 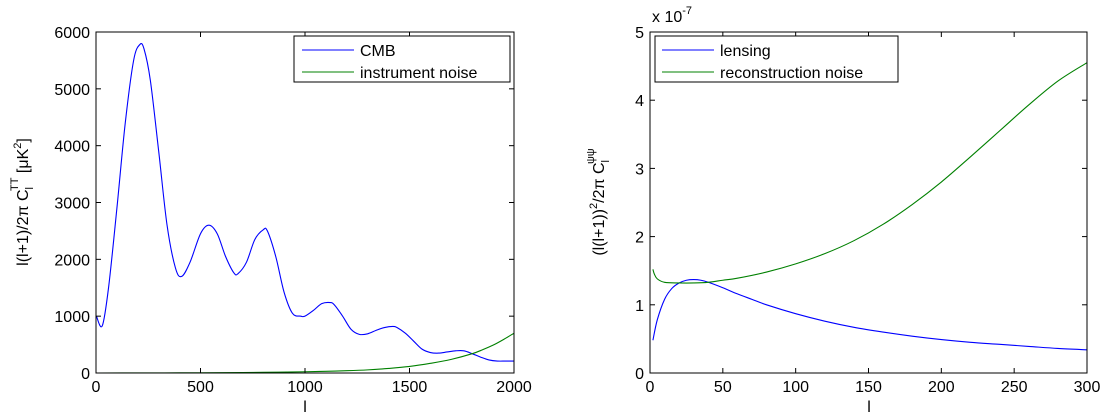 I want to click on chart0-legend-label-noise: instrument noise, so click(x=418, y=73).